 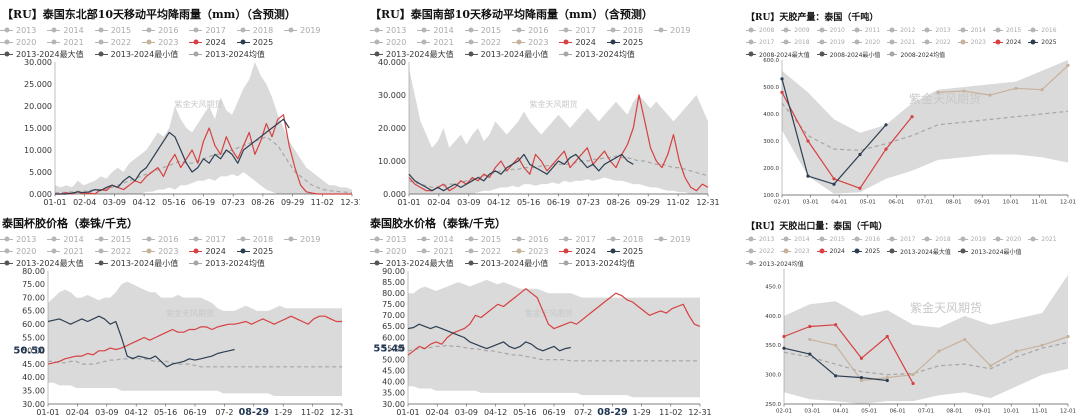 I want to click on legend-item: 2008, so click(x=760, y=30).